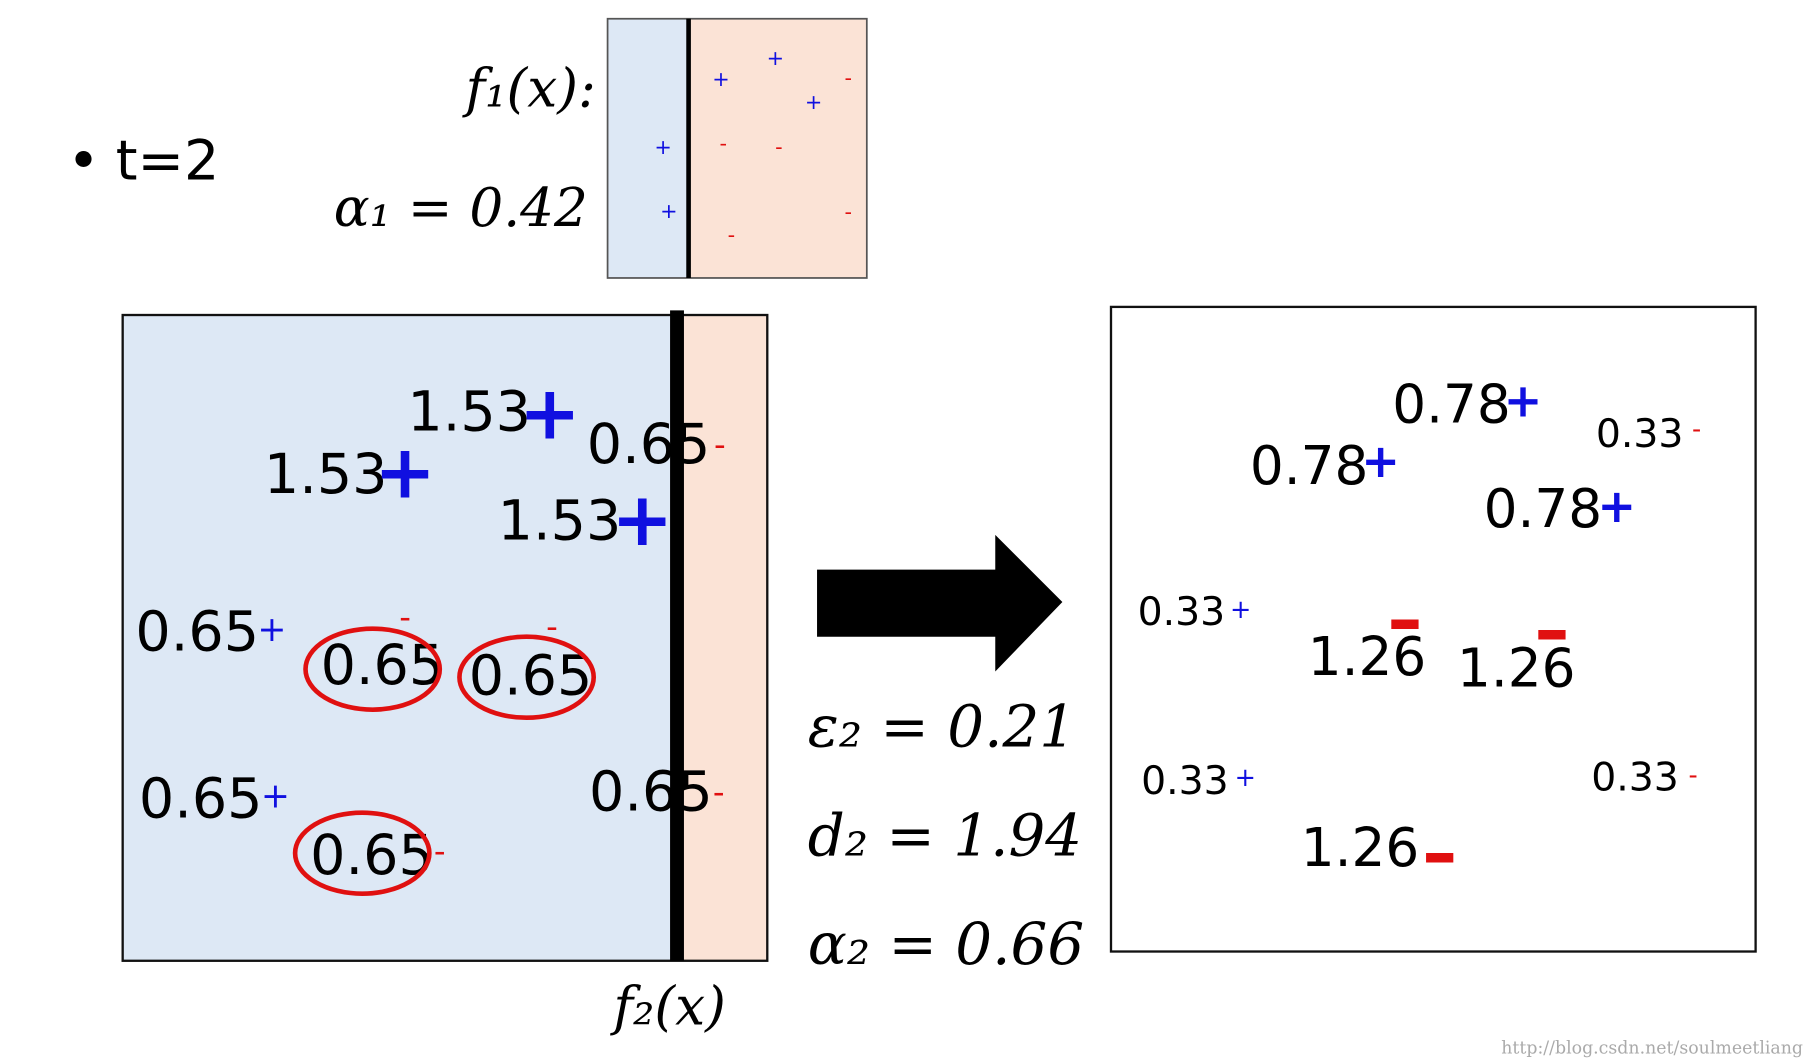  I want to click on watermark: http://blog.csdn.net/soulmeetliang, so click(1652, 1048).